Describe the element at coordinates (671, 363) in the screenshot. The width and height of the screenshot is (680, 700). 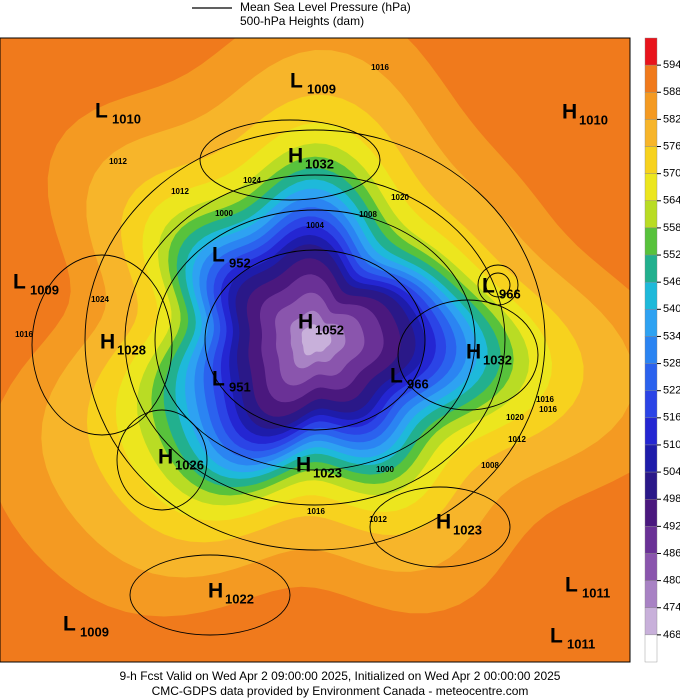
I see `colorbar-label: 528` at that location.